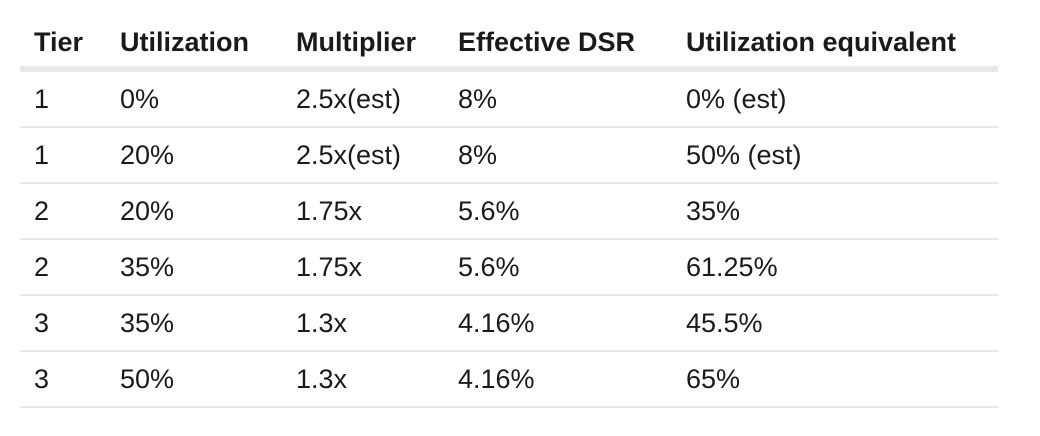 This screenshot has height=436, width=1040. I want to click on cell-utilization-equivalent: 65%, so click(835, 379).